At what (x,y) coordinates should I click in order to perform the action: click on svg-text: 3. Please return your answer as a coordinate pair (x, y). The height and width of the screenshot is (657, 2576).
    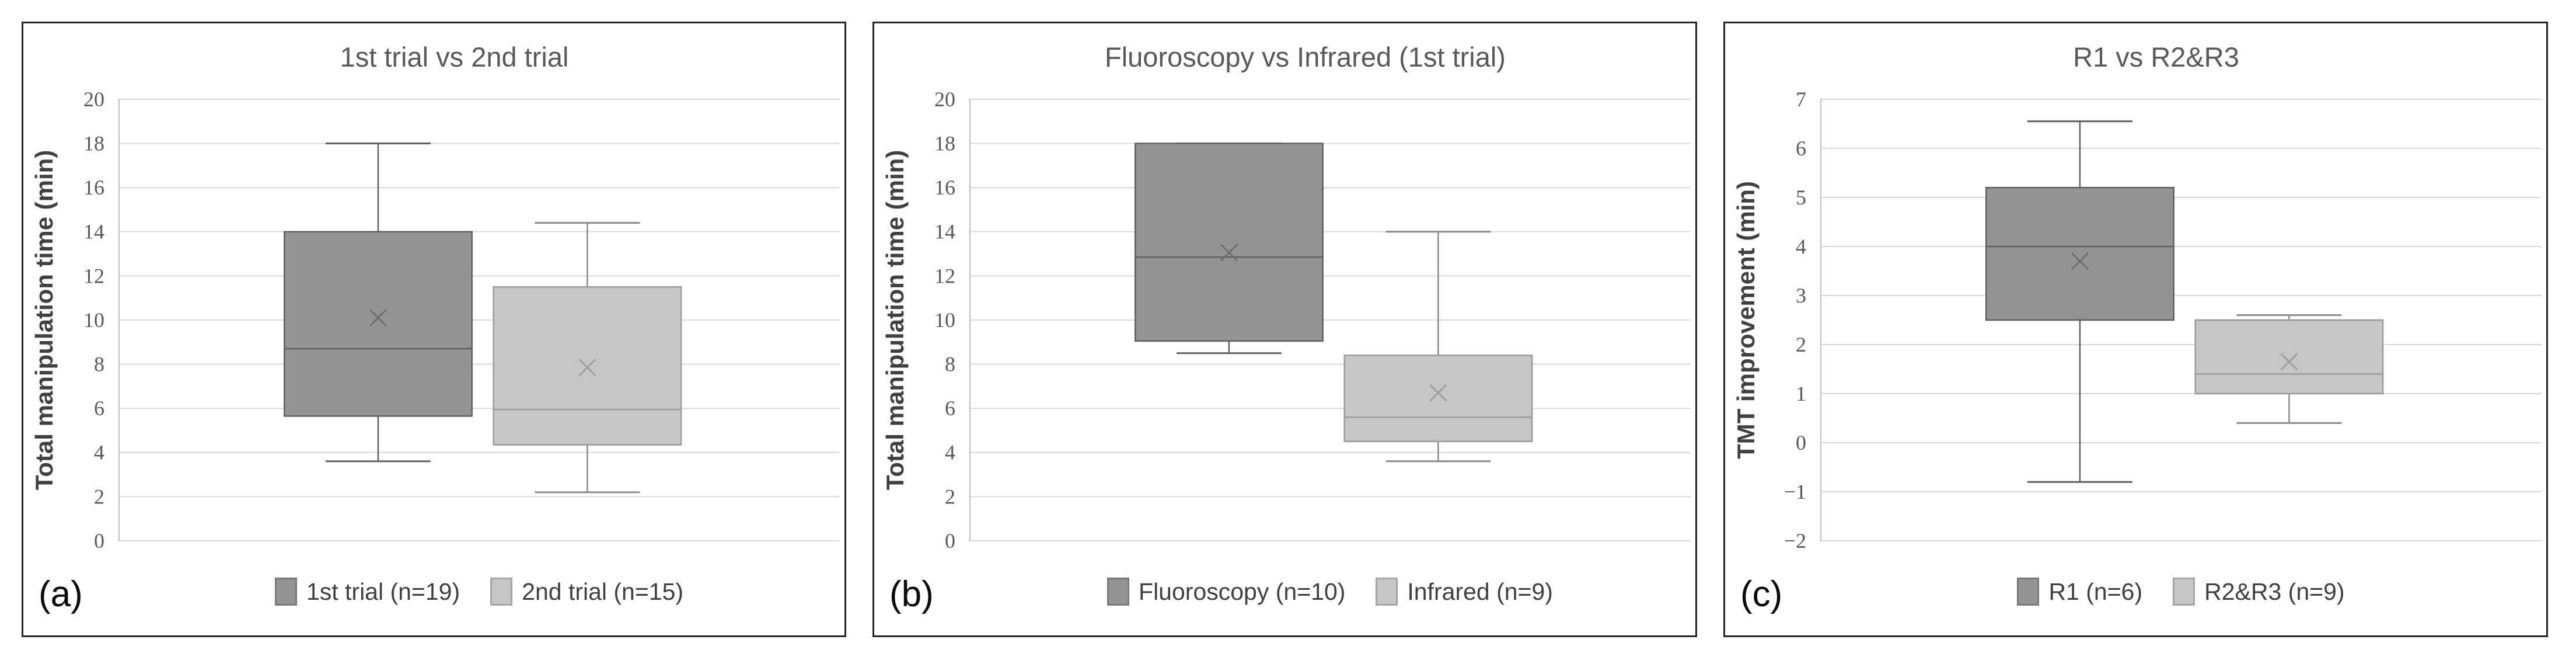
    Looking at the image, I should click on (1801, 295).